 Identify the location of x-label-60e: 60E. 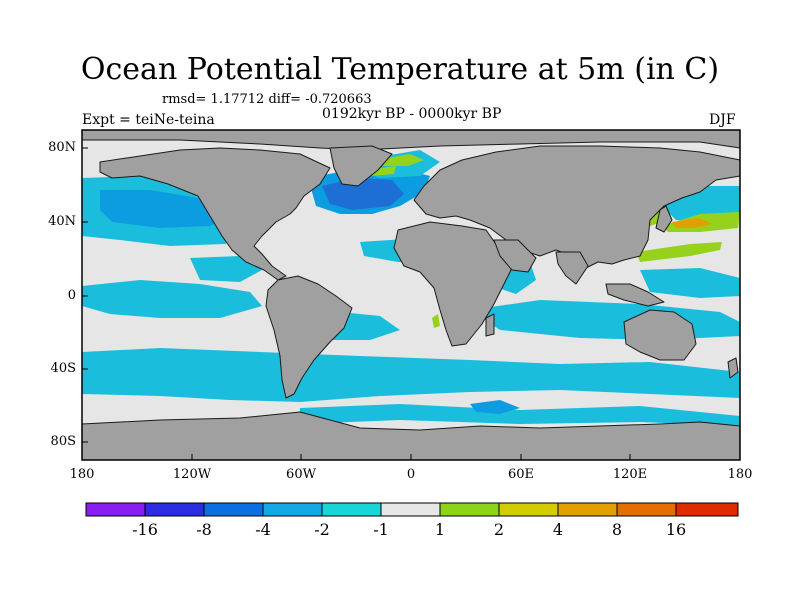
(521, 474).